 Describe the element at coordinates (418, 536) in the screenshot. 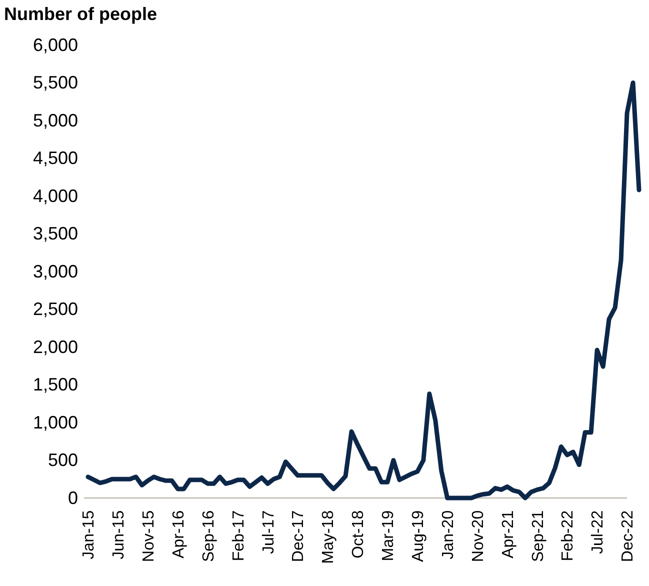

I see `x-tick-label: Aug-19` at that location.